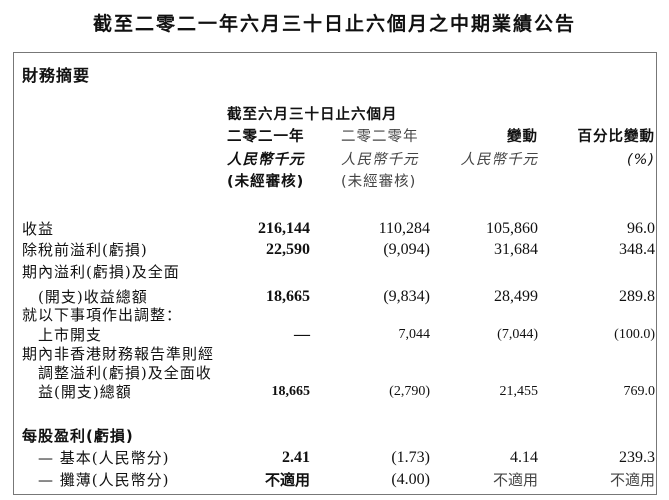 The image size is (669, 500). I want to click on row-label-cont: 益(開支)總額, so click(85, 392).